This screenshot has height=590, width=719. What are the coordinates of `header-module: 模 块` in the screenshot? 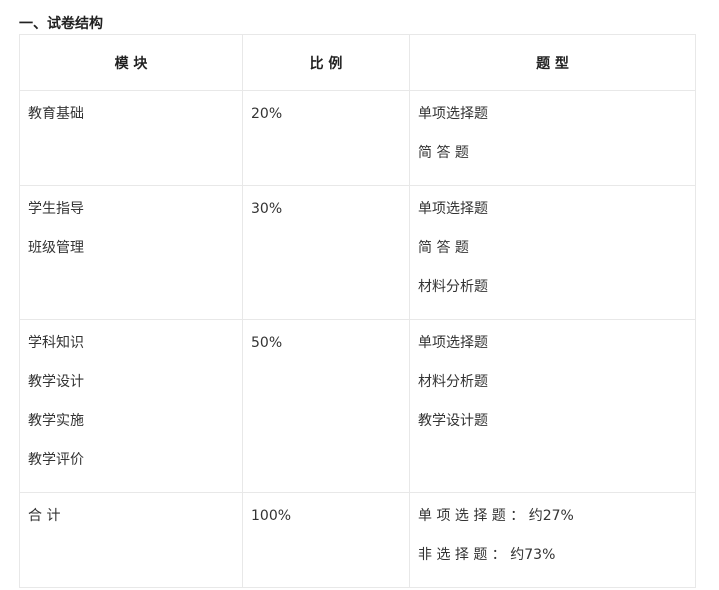 It's located at (131, 62).